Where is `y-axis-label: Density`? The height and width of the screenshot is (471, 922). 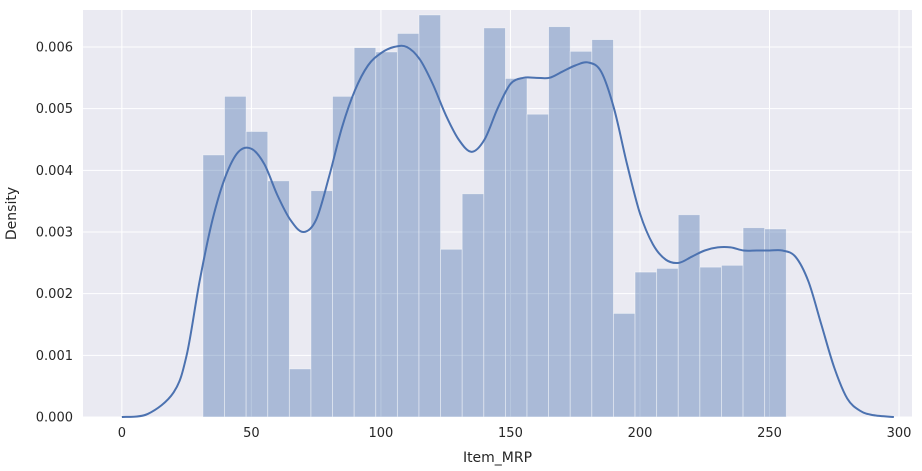 y-axis-label: Density is located at coordinates (12, 213).